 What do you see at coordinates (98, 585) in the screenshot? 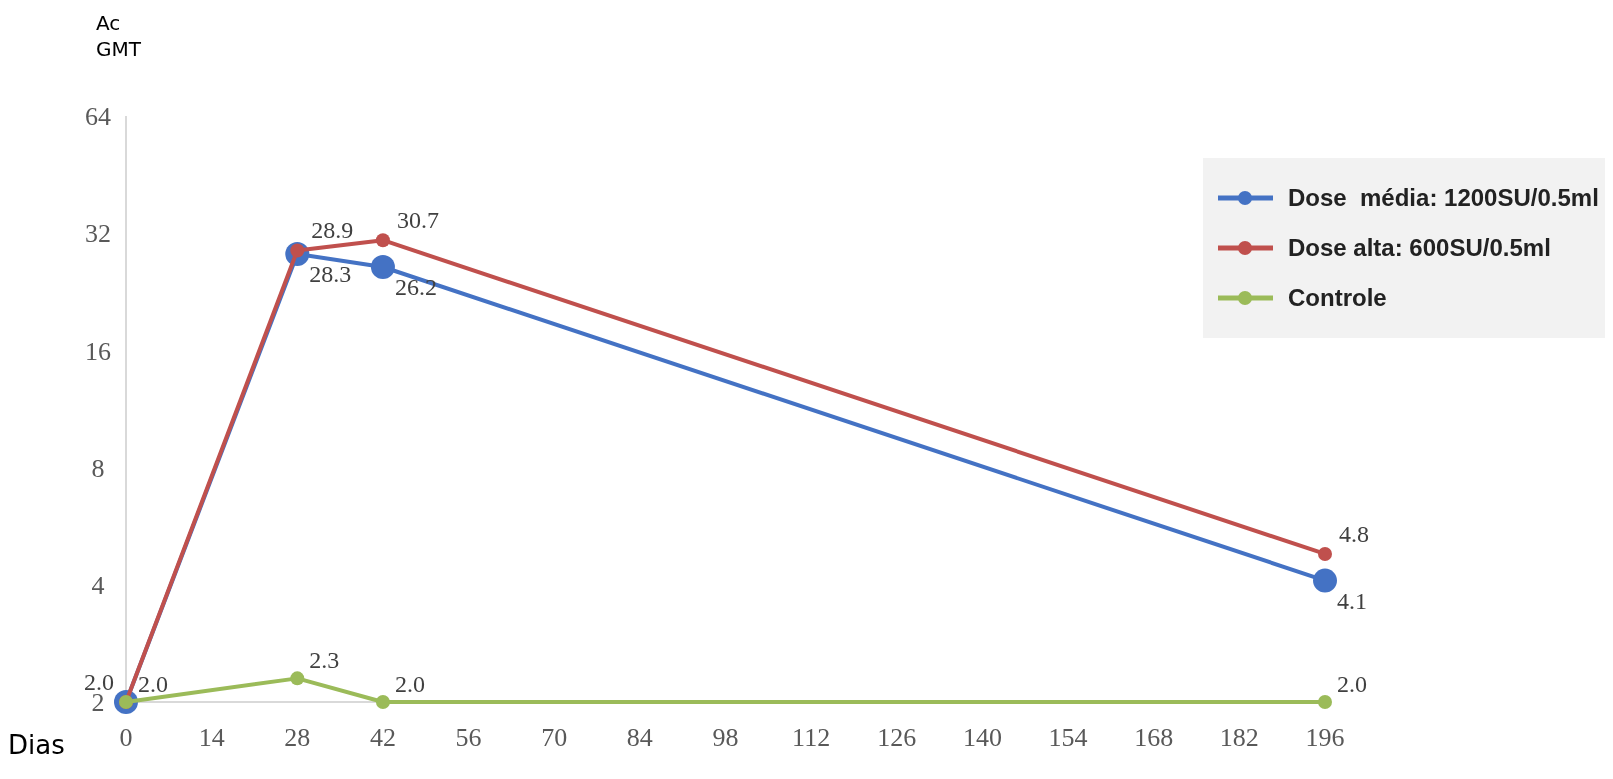
I see `y-tick-label: 4` at bounding box center [98, 585].